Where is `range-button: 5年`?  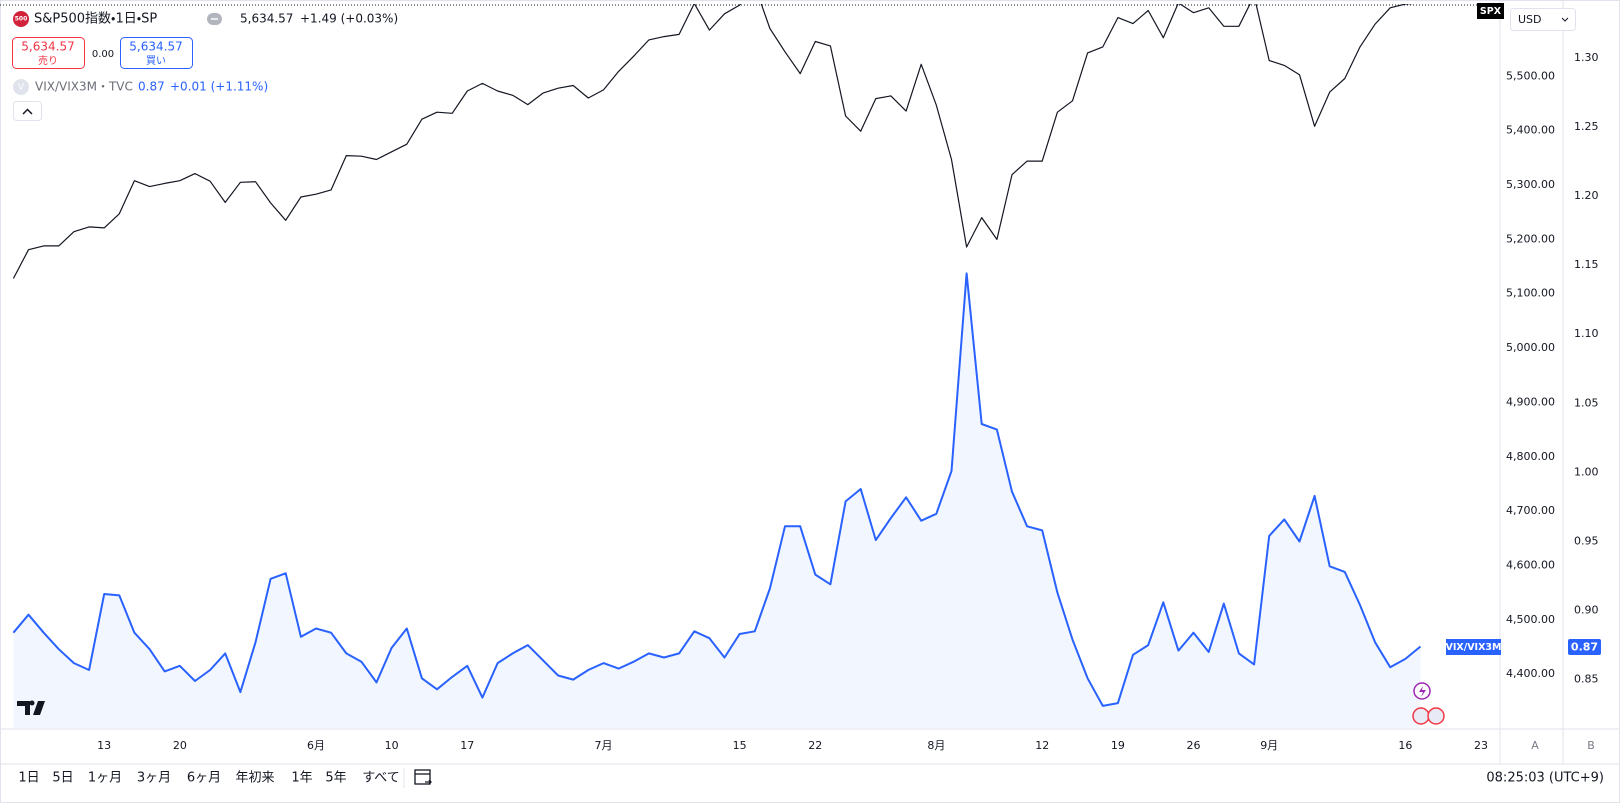 range-button: 5年 is located at coordinates (335, 778).